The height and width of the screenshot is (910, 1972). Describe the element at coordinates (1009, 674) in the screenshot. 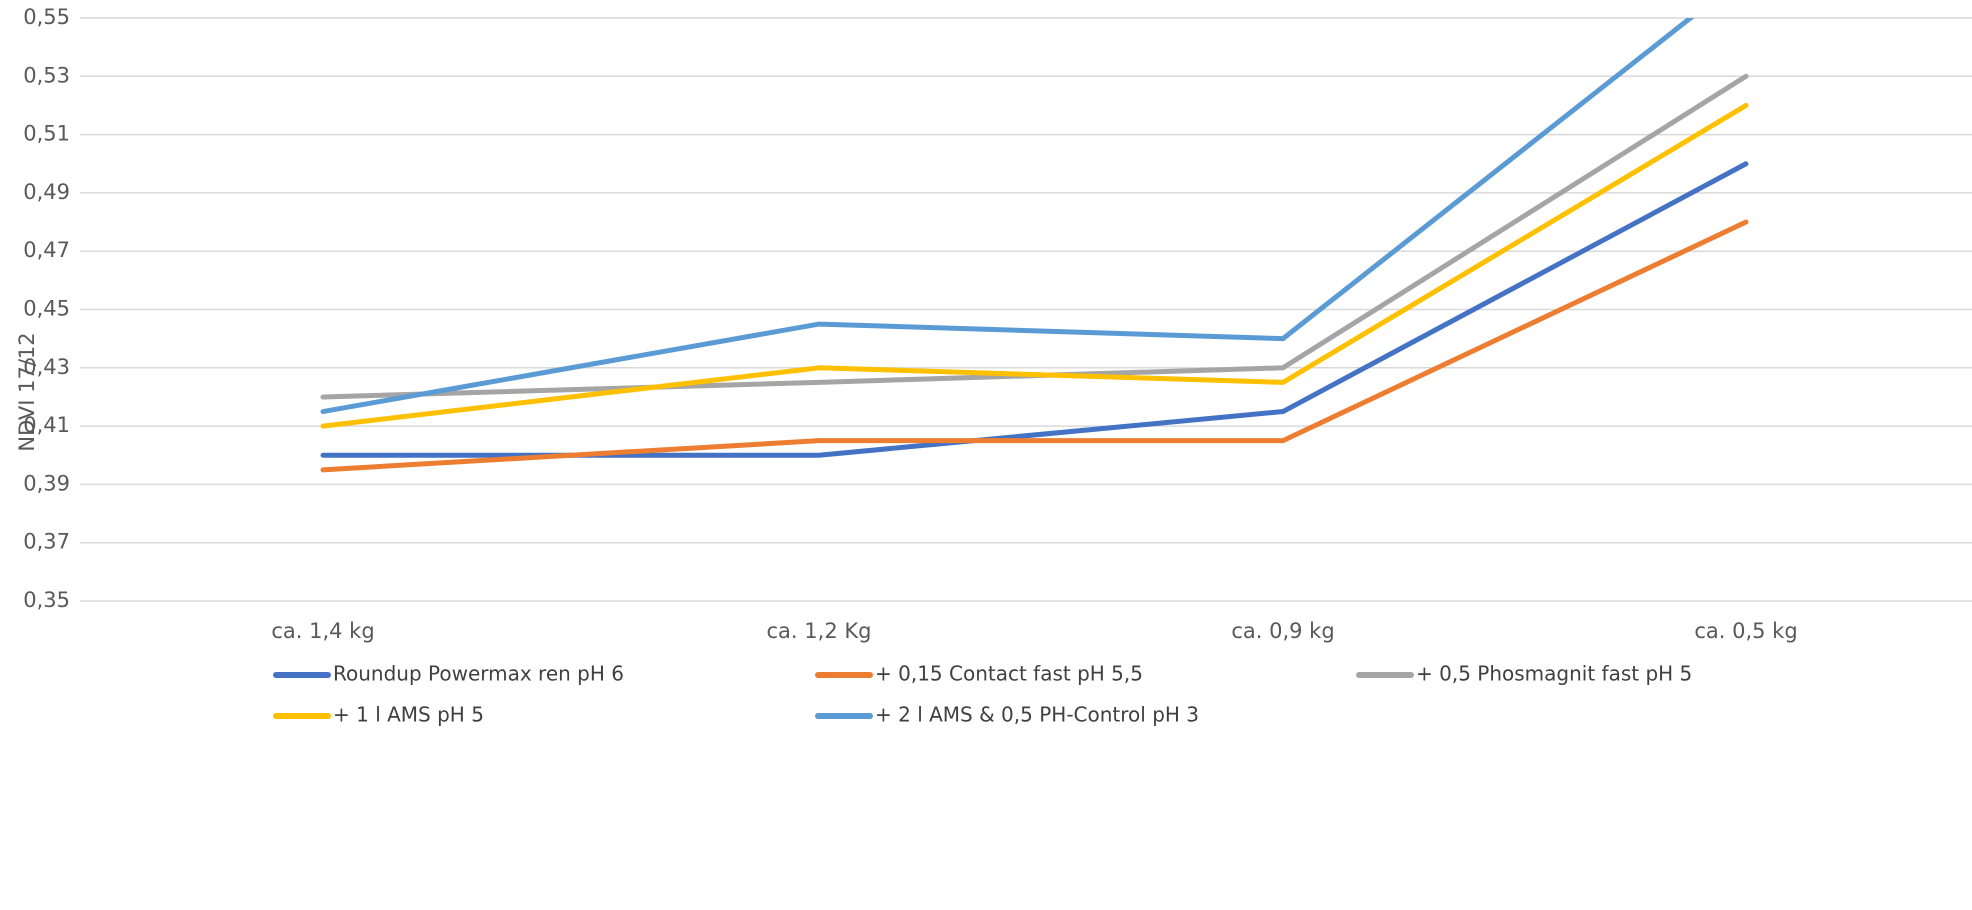

I see `legend-label: + 0,15 Contact fast pH 5,5` at that location.